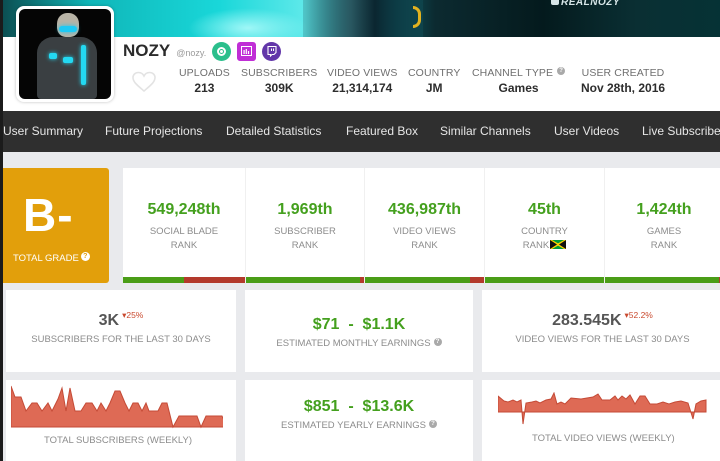  I want to click on delta-down: ▾25%, so click(133, 315).